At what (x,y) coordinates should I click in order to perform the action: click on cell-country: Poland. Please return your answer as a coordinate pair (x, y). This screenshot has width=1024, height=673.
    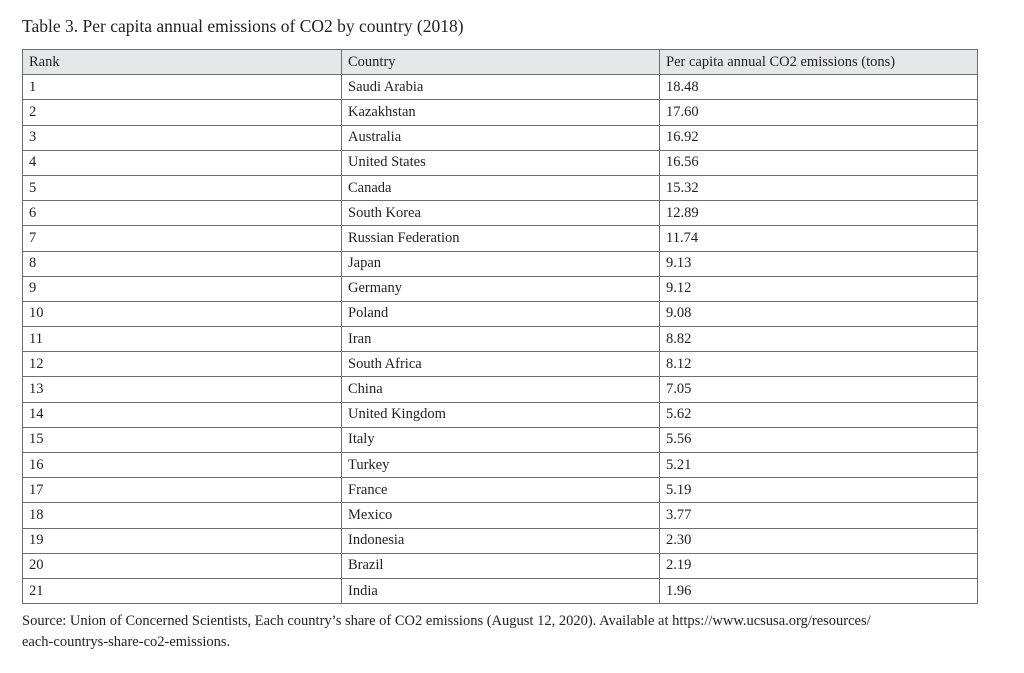
    Looking at the image, I should click on (500, 314).